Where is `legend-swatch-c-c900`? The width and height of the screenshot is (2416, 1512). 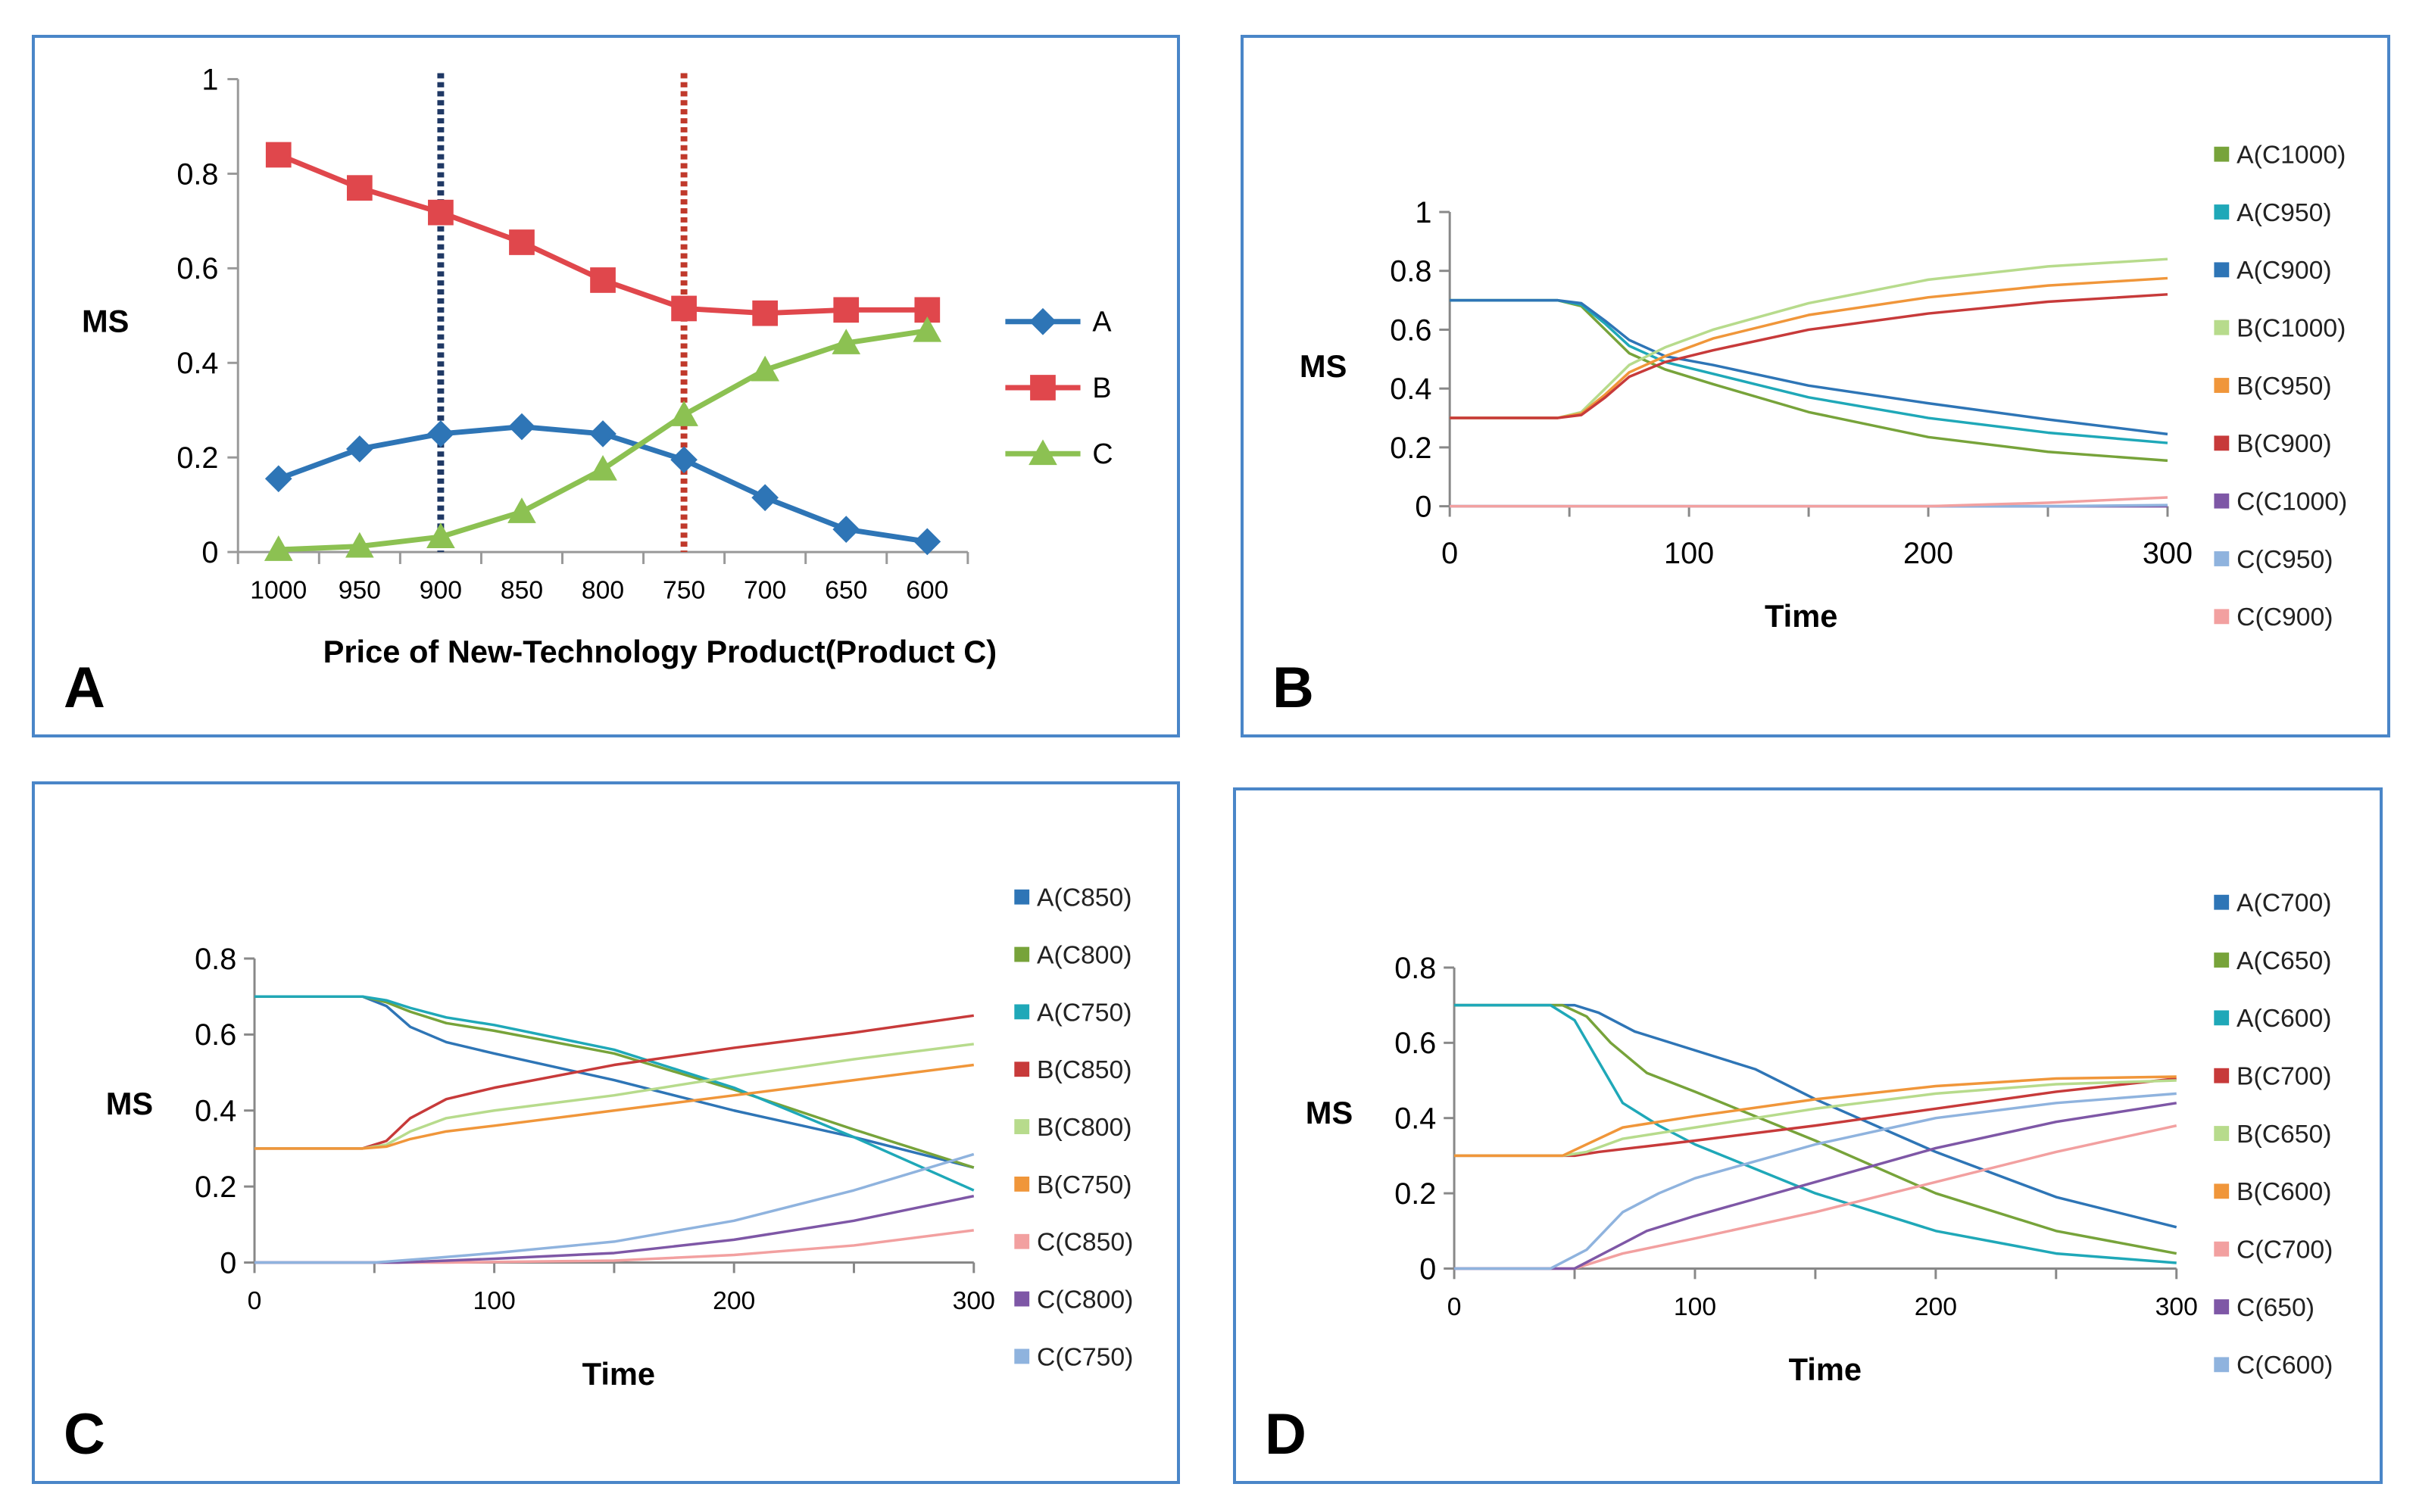
legend-swatch-c-c900 is located at coordinates (2222, 617).